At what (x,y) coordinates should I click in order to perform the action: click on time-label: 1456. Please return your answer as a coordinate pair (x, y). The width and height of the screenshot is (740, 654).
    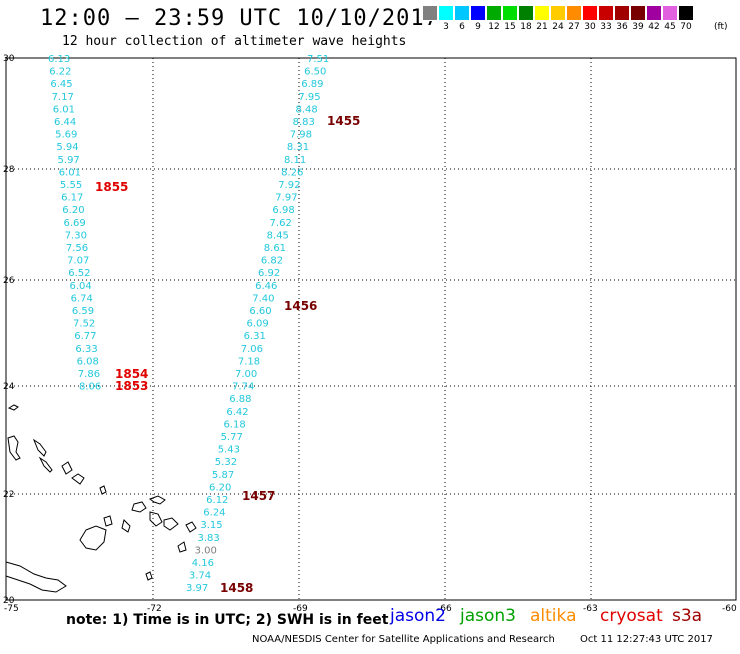
    Looking at the image, I should click on (300, 306).